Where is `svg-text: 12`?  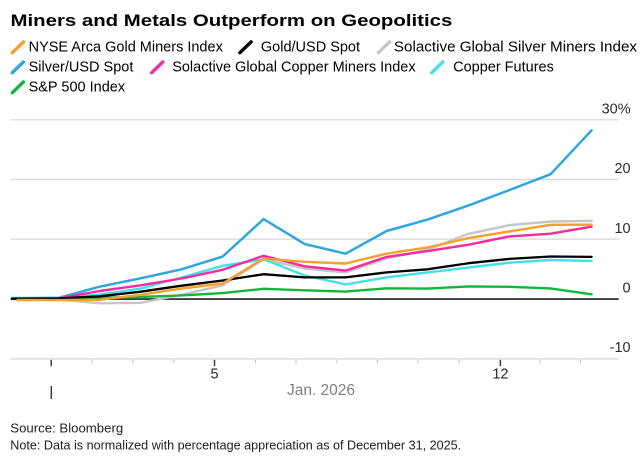
svg-text: 12 is located at coordinates (500, 374).